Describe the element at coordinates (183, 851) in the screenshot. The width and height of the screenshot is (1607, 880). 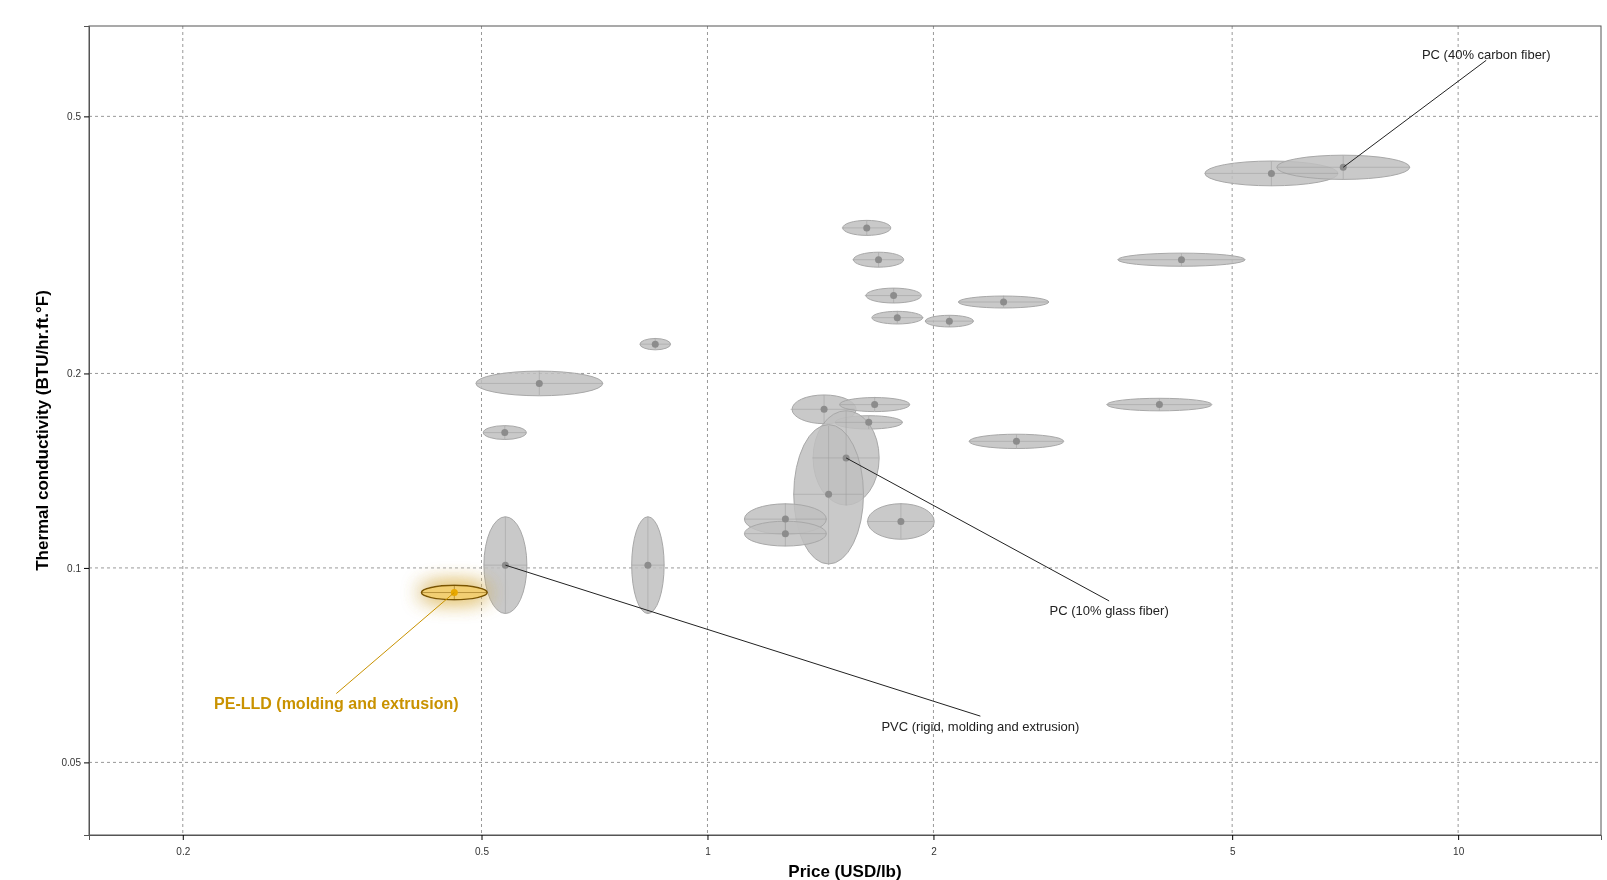
I see `x-tick-label: 0.2` at that location.